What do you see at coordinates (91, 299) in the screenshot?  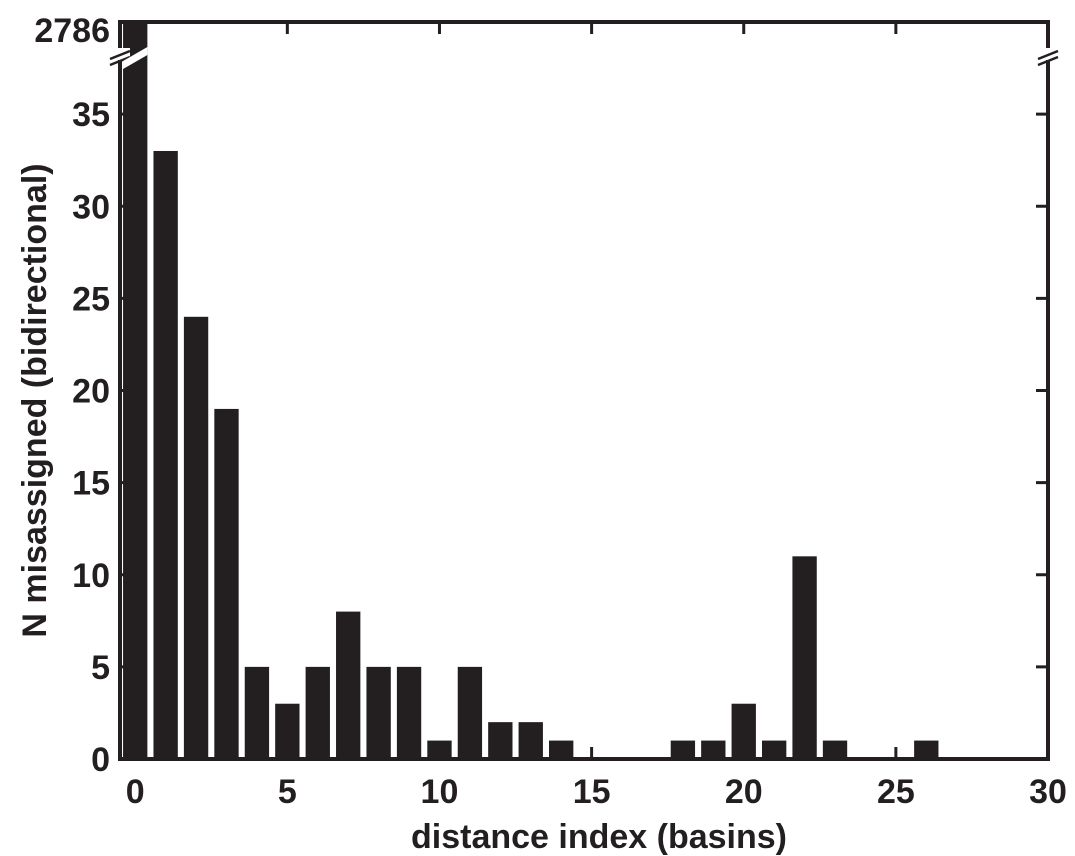 I see `y-tick-label: 25` at bounding box center [91, 299].